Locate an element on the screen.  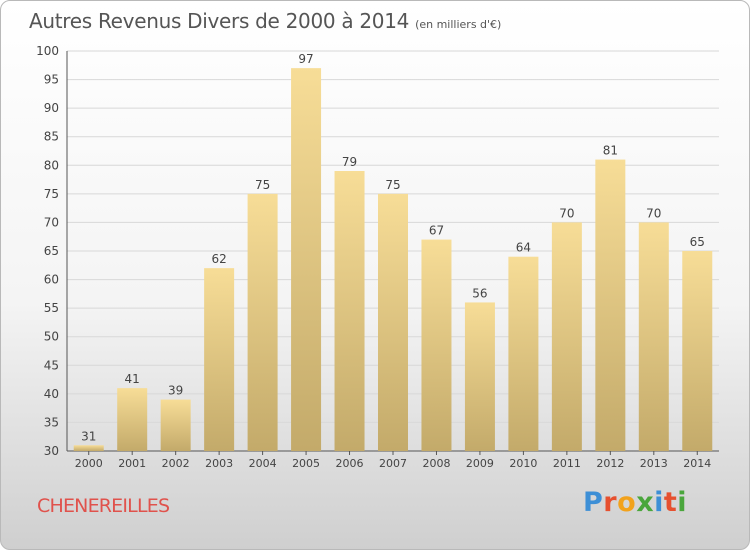
data-label: 65 is located at coordinates (697, 242).